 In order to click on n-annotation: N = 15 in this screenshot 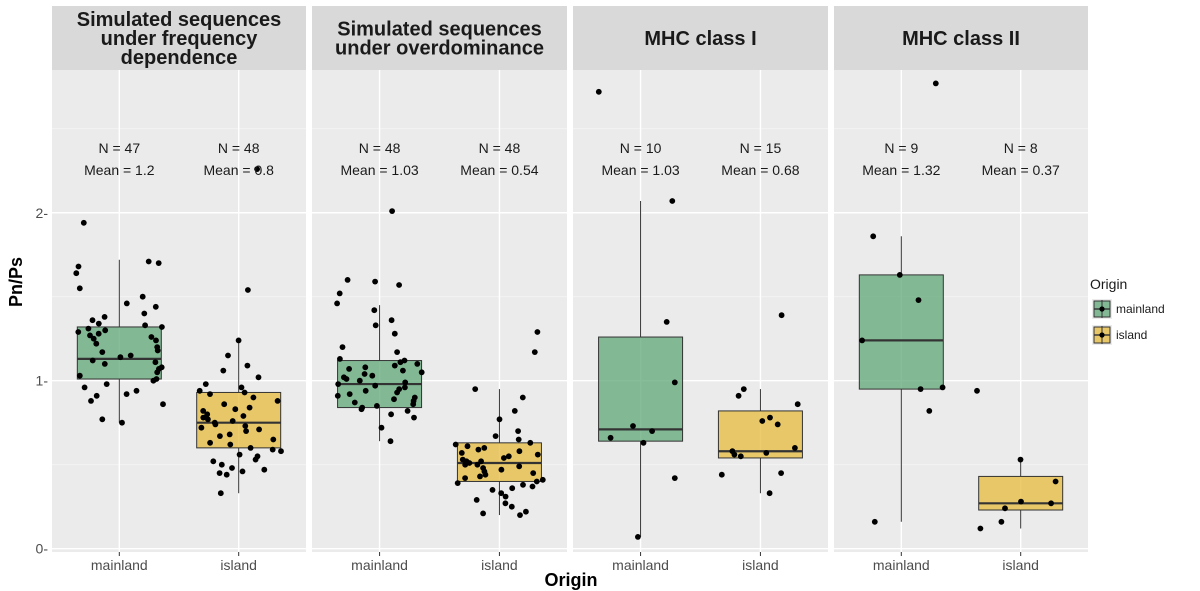, I will do `click(761, 148)`.